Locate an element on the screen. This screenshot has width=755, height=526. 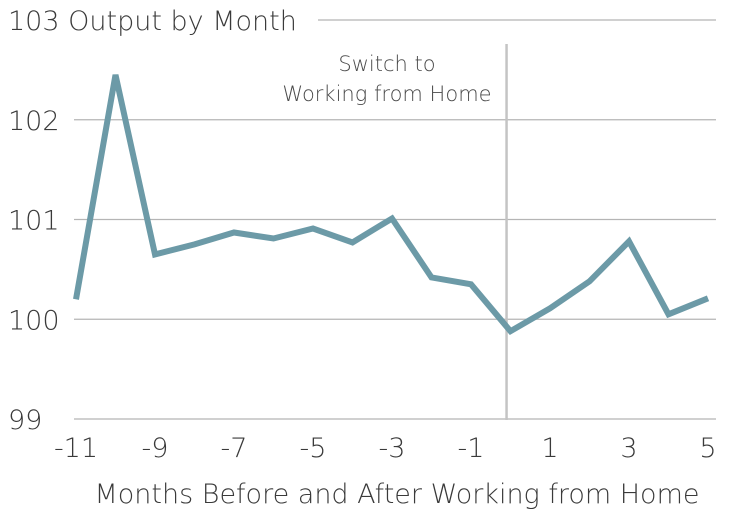
annotation-line: Switch to is located at coordinates (386, 64).